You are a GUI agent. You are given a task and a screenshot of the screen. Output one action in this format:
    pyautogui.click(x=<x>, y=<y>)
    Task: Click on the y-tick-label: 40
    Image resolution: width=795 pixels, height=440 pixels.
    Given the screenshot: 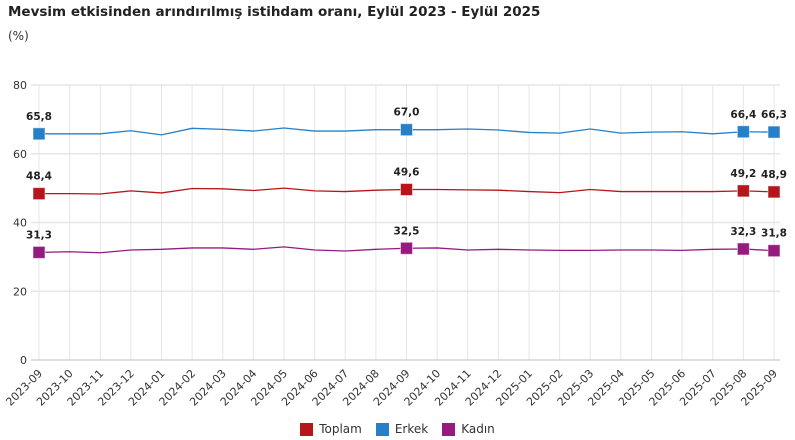 What is the action you would take?
    pyautogui.click(x=20, y=223)
    